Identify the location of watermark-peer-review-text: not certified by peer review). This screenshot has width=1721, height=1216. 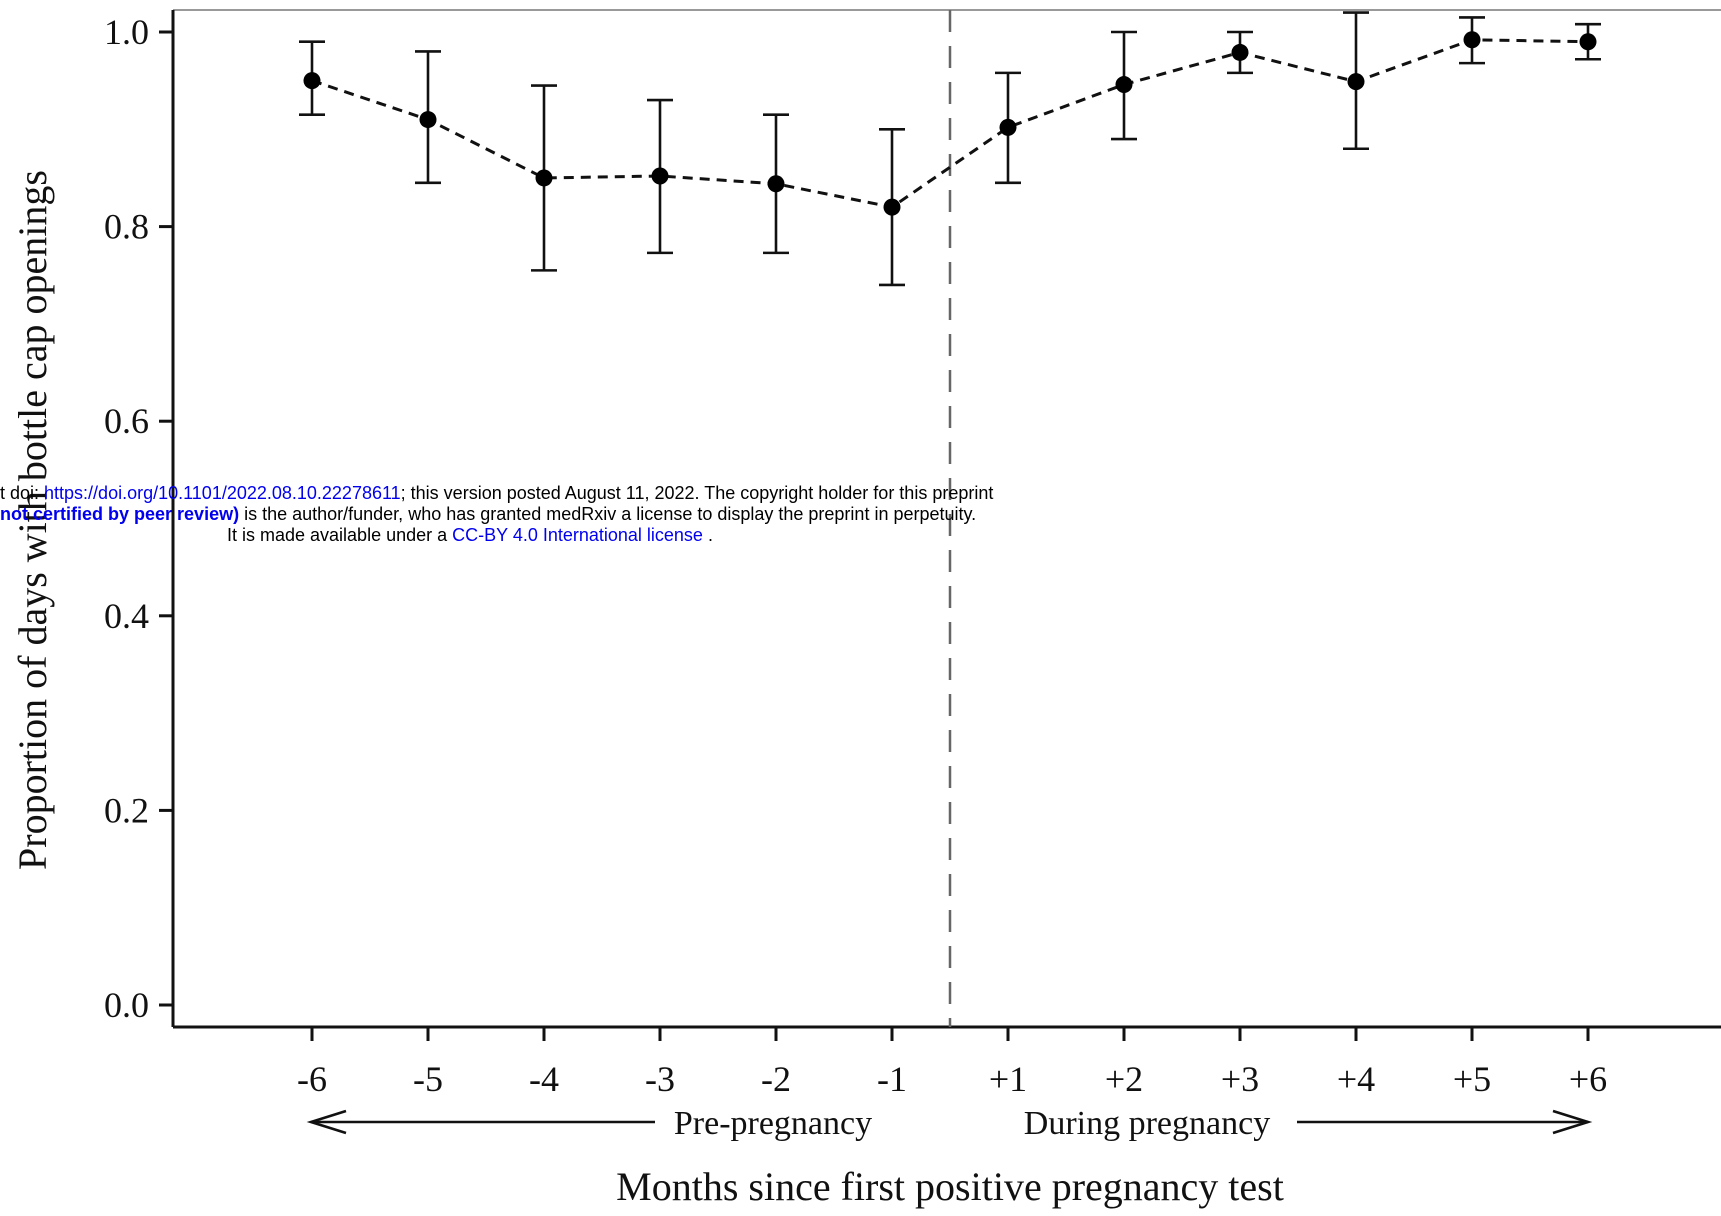
(120, 514).